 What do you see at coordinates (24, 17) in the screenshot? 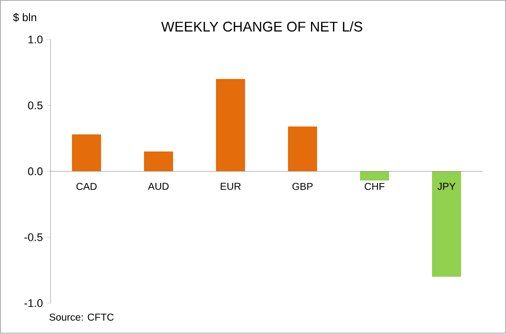
I see `y-axis-title: $ bln` at bounding box center [24, 17].